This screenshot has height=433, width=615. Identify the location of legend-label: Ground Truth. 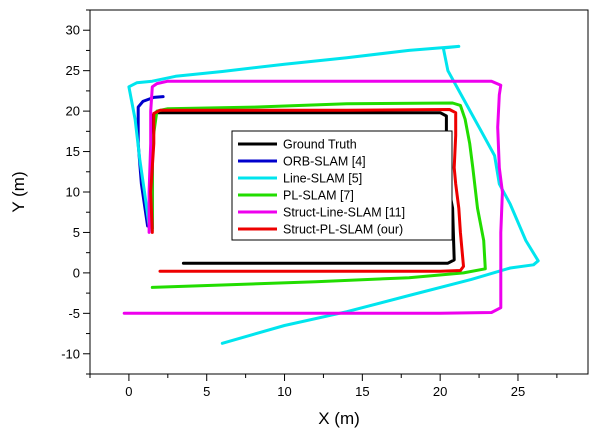
(320, 145).